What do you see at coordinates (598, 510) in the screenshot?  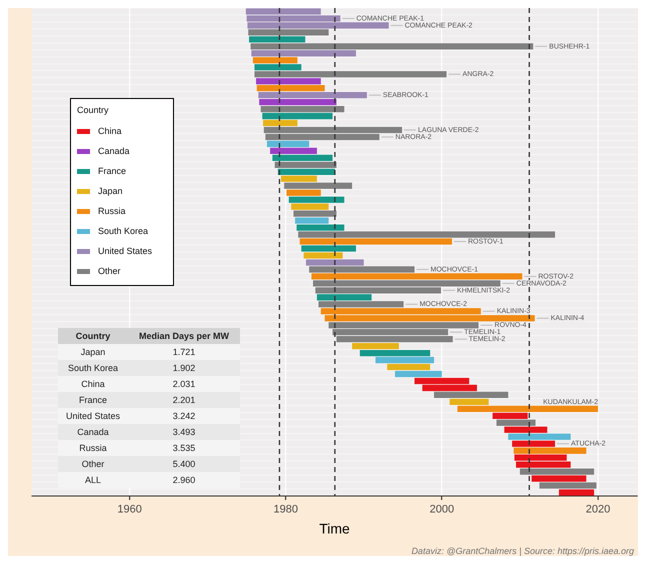 I see `x-tick-label: 2020` at bounding box center [598, 510].